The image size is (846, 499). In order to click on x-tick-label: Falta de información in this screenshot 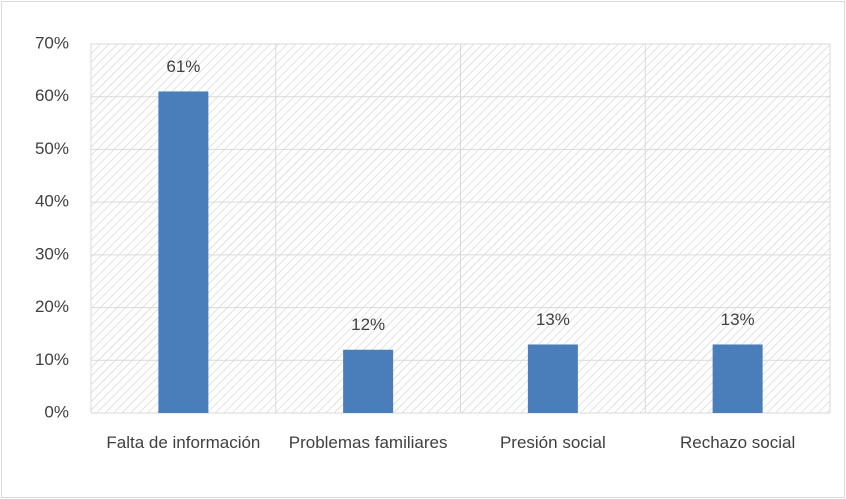, I will do `click(183, 442)`.